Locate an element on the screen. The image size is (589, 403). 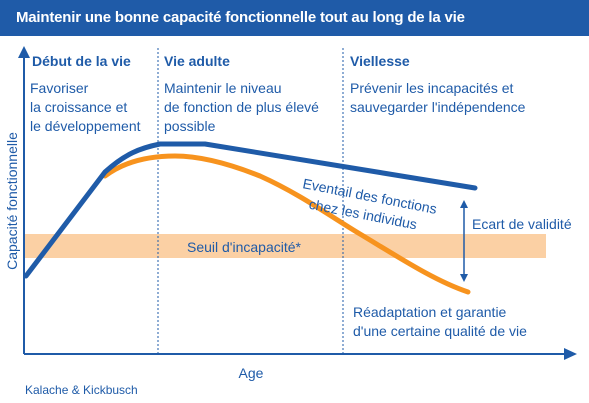
y-axis-label: Capacité fonctionnelle is located at coordinates (12, 201).